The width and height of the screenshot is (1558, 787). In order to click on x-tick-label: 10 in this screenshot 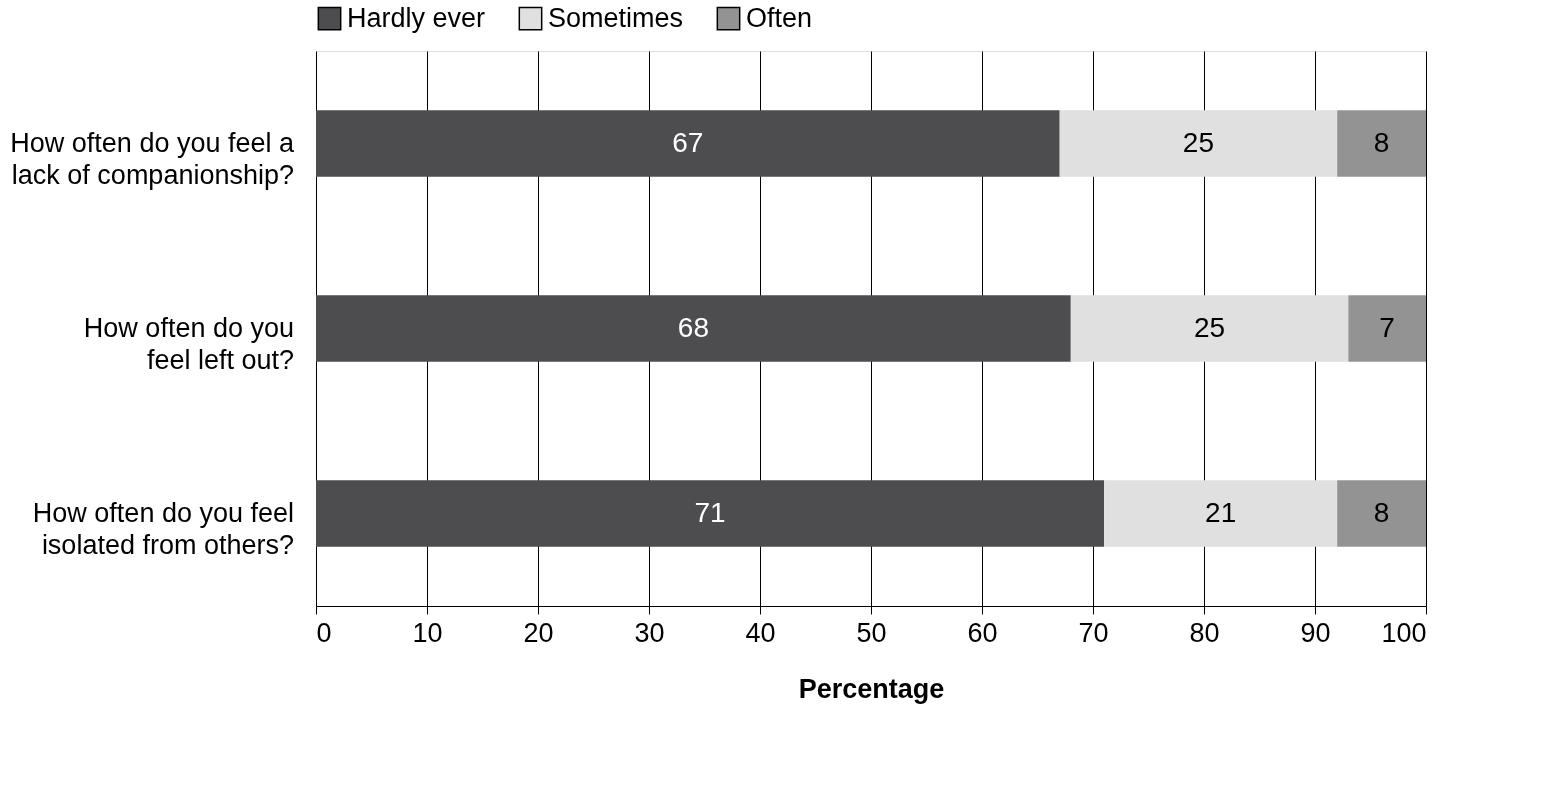, I will do `click(427, 632)`.